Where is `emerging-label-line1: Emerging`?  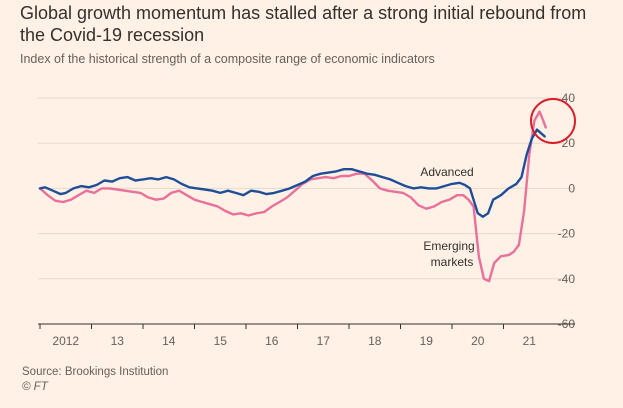
emerging-label-line1: Emerging is located at coordinates (448, 246).